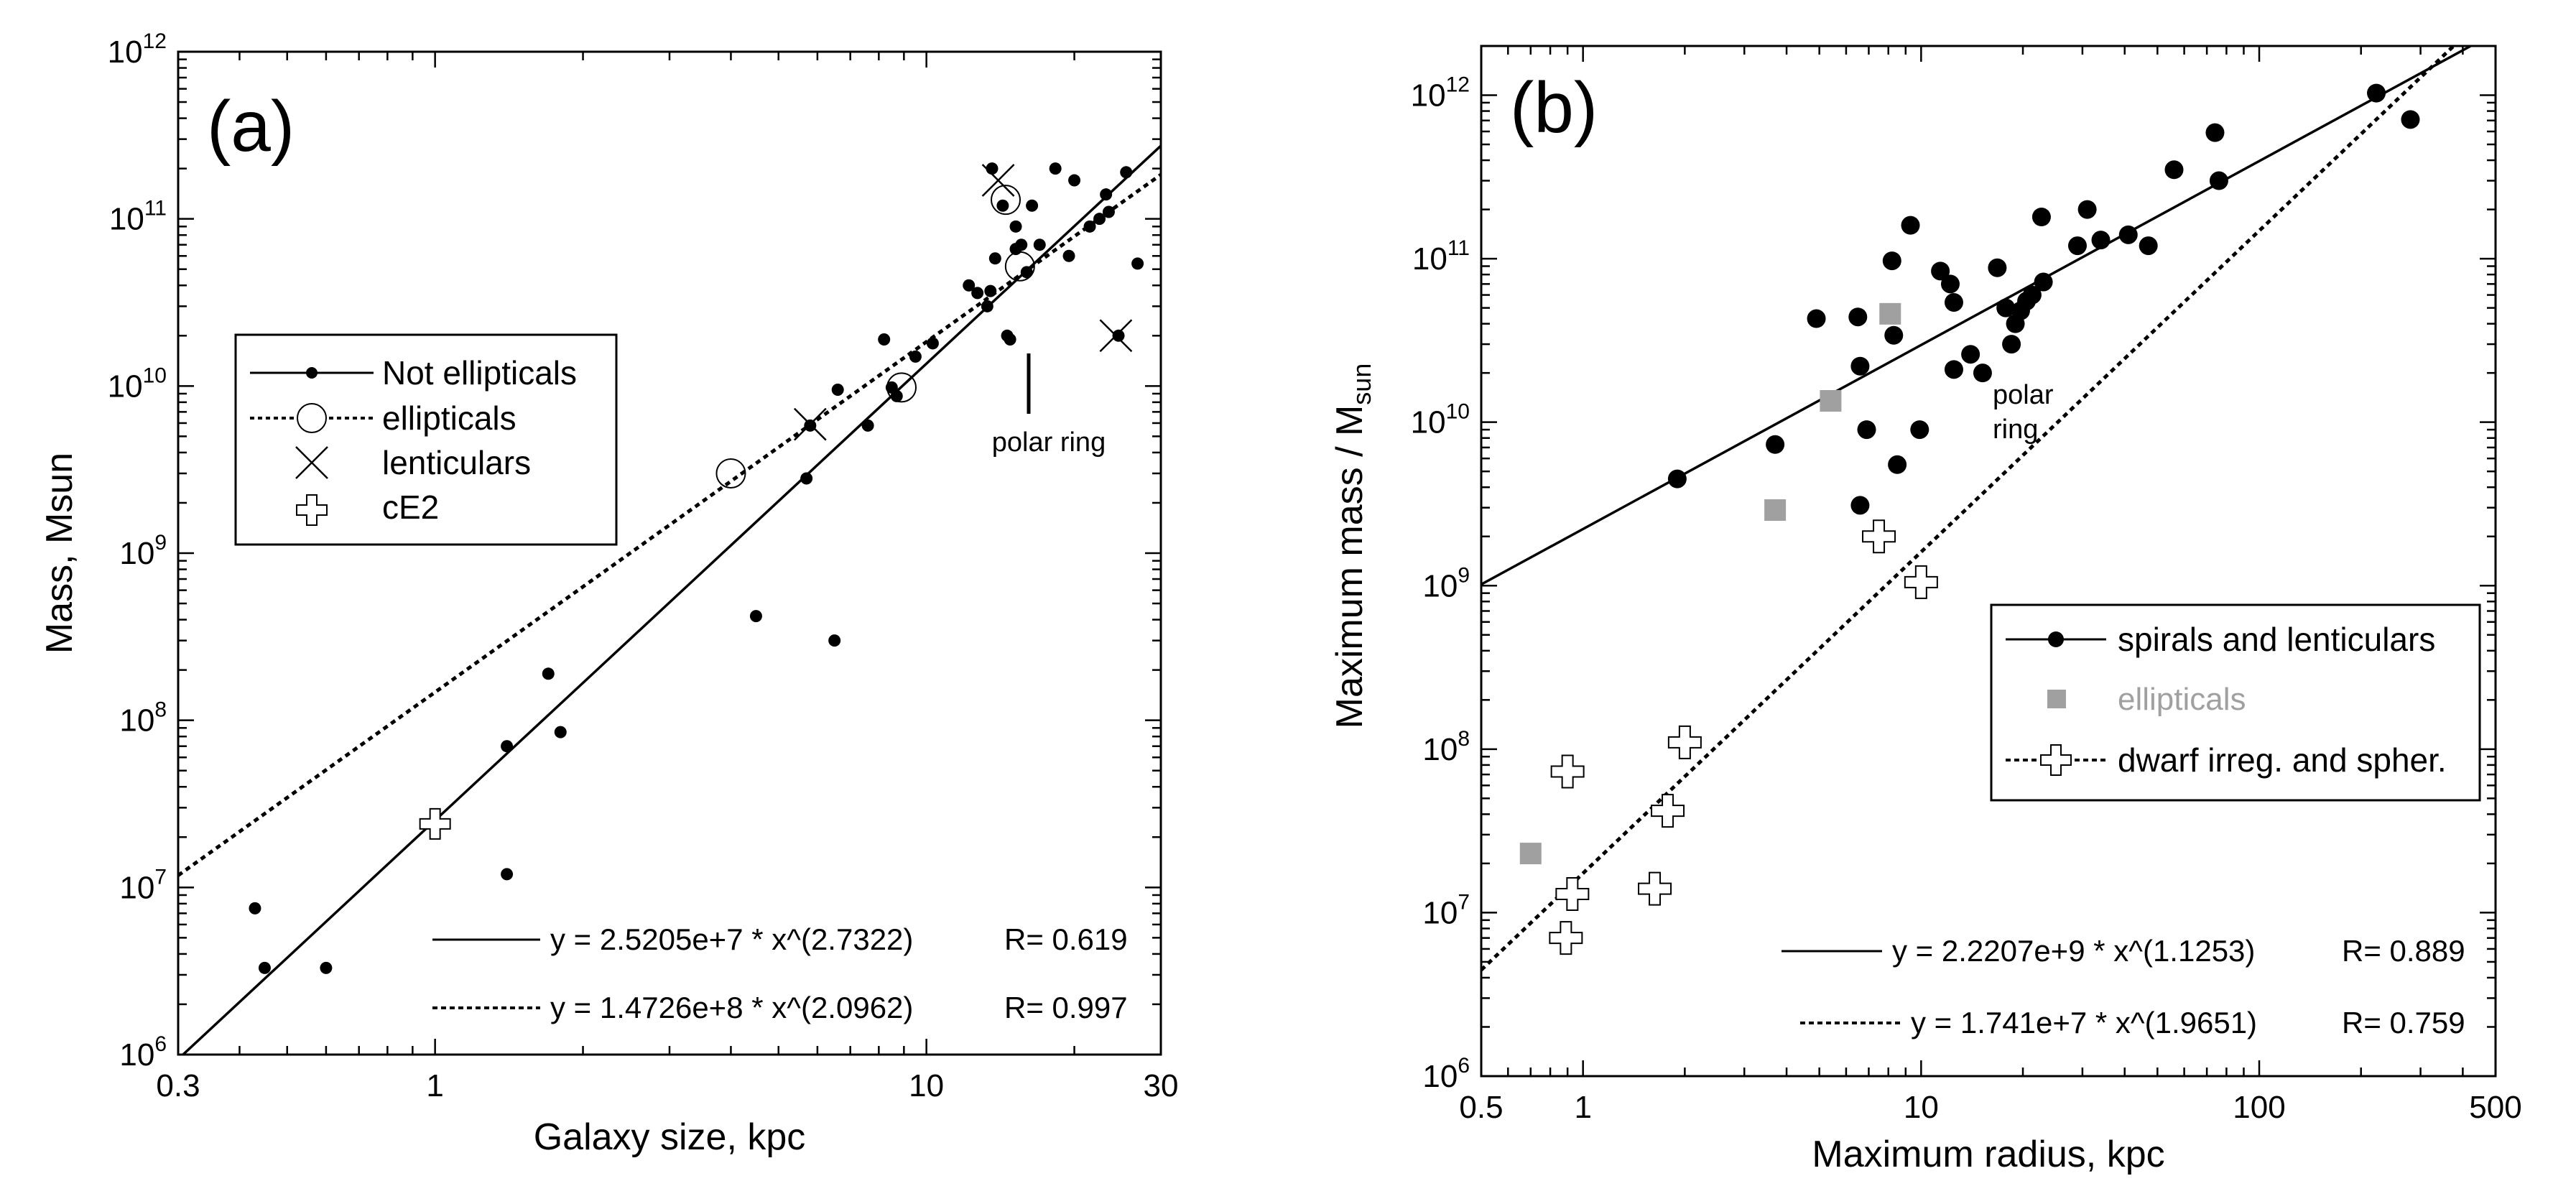  I want to click on legend-b-gray-square-marker, so click(2056, 699).